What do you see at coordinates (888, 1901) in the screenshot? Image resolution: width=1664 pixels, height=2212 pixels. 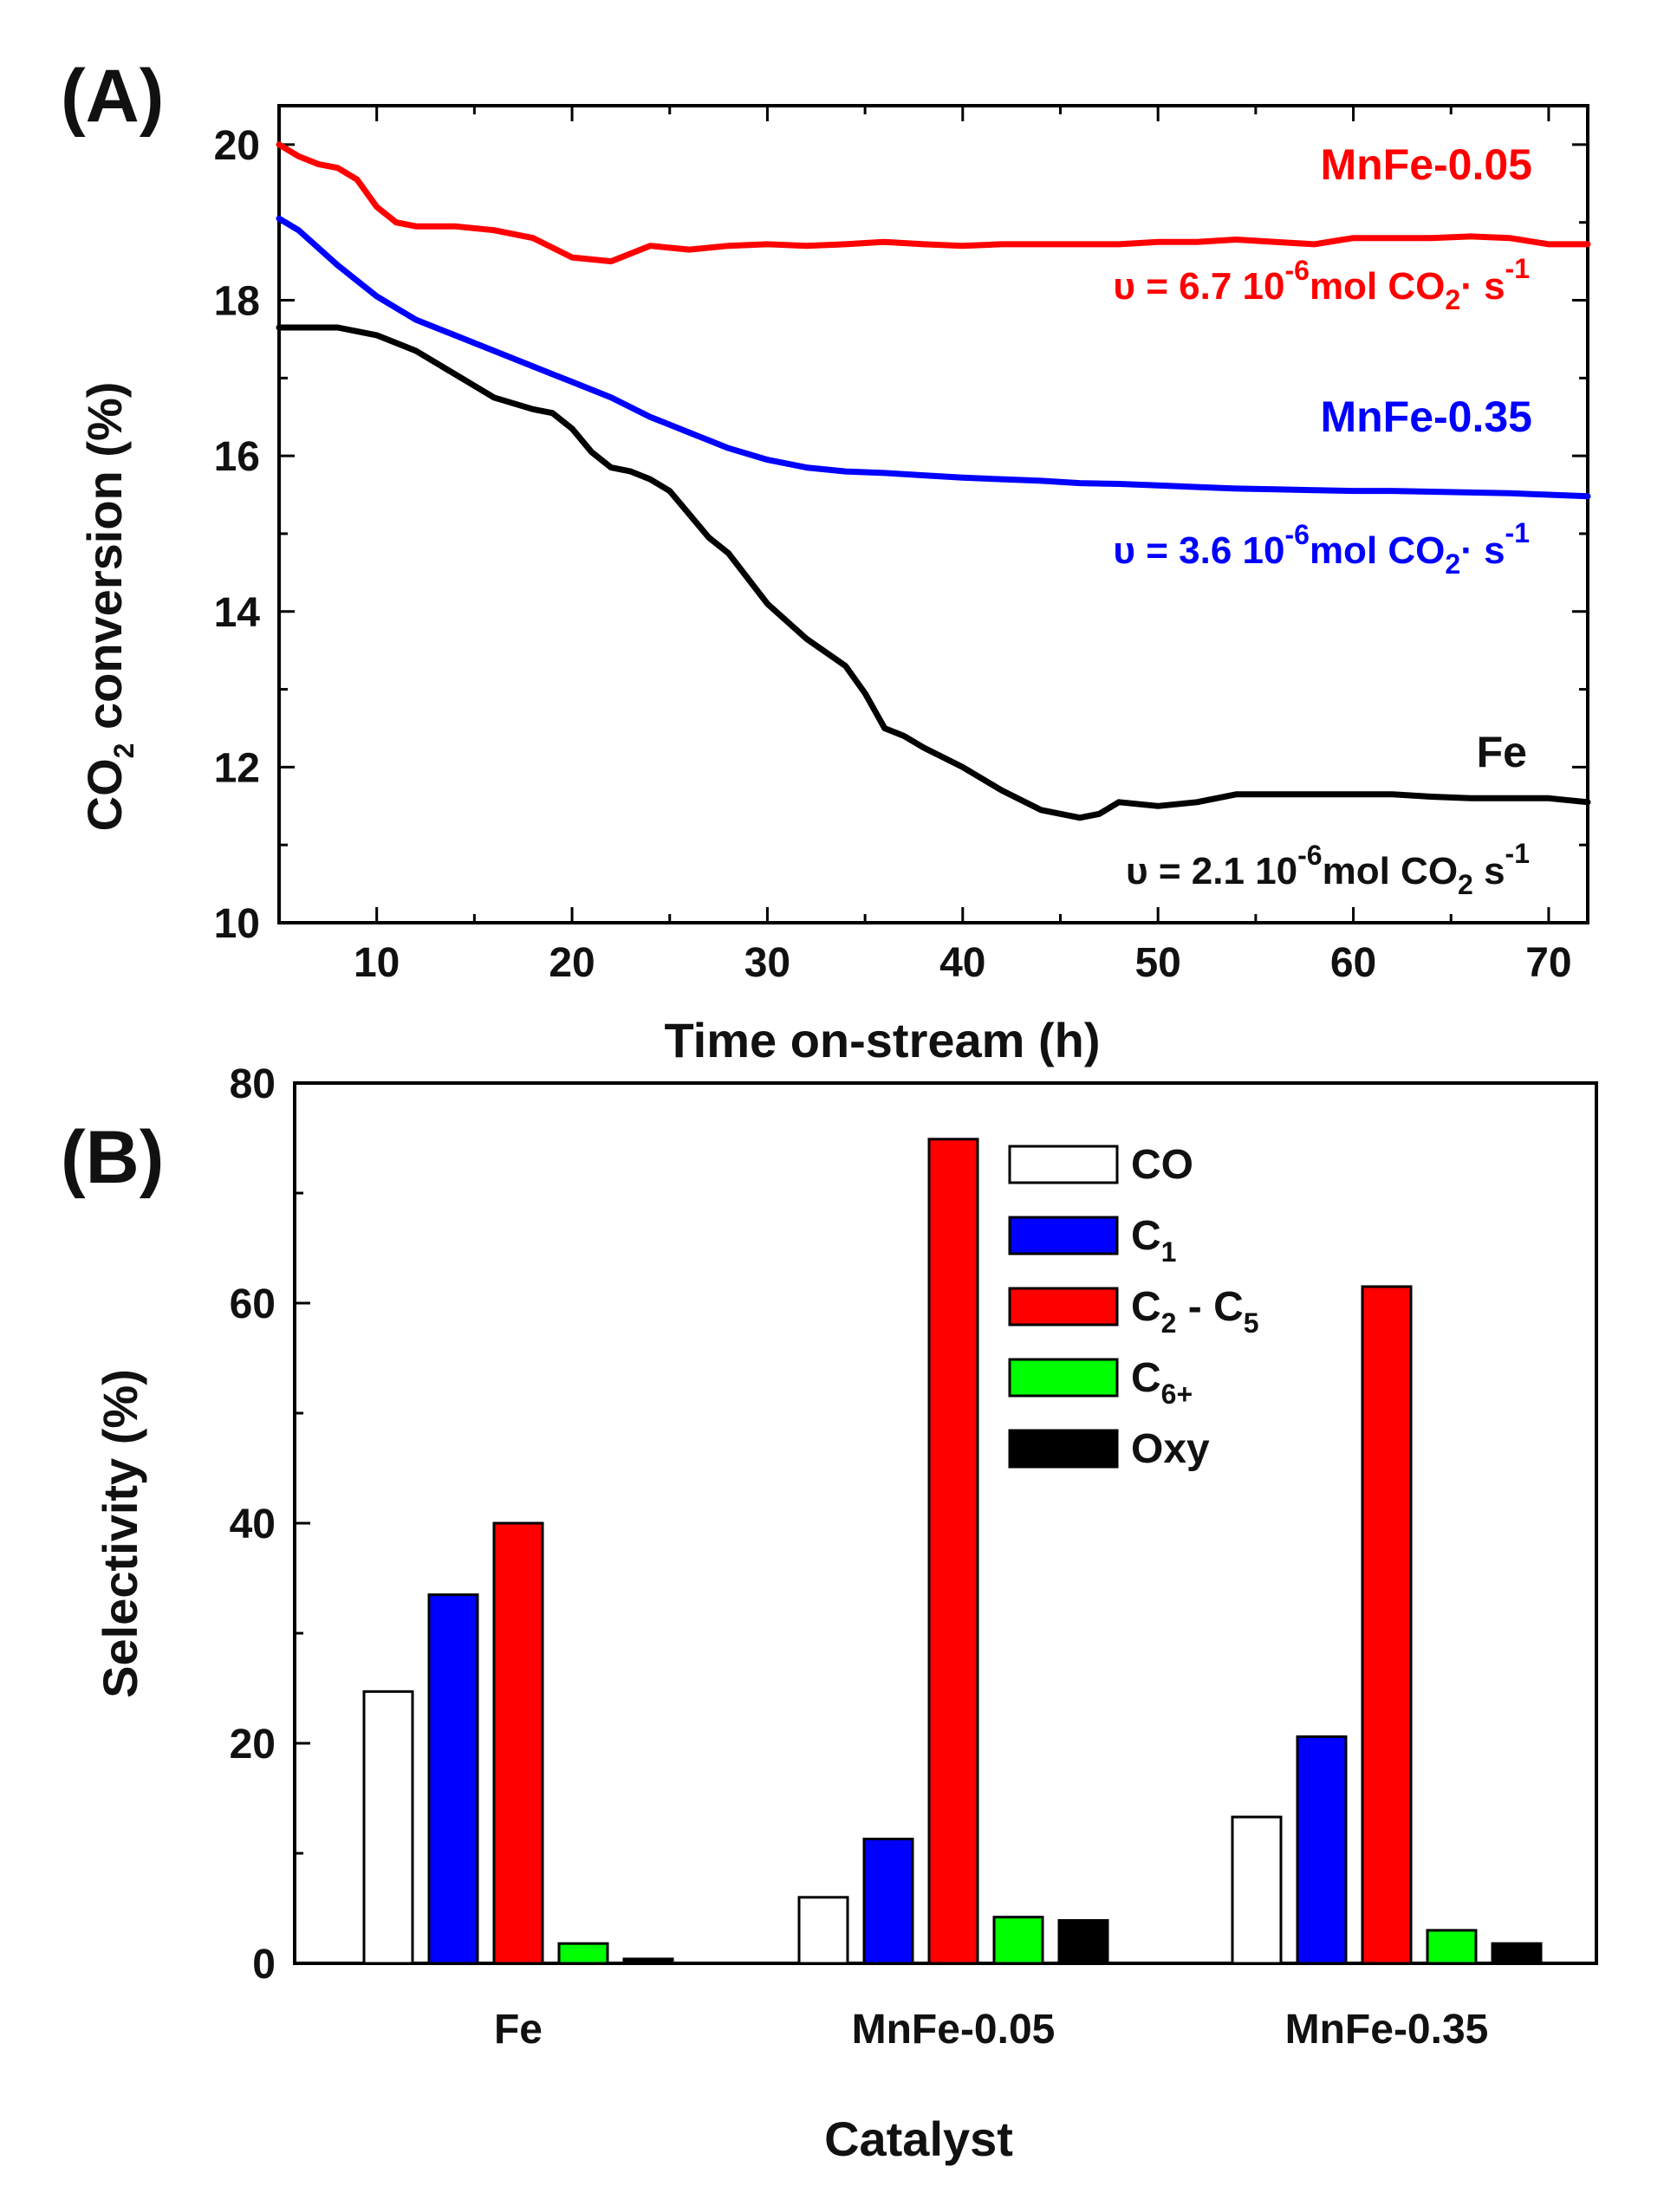 I see `bar-mnfe-0-05-c1` at bounding box center [888, 1901].